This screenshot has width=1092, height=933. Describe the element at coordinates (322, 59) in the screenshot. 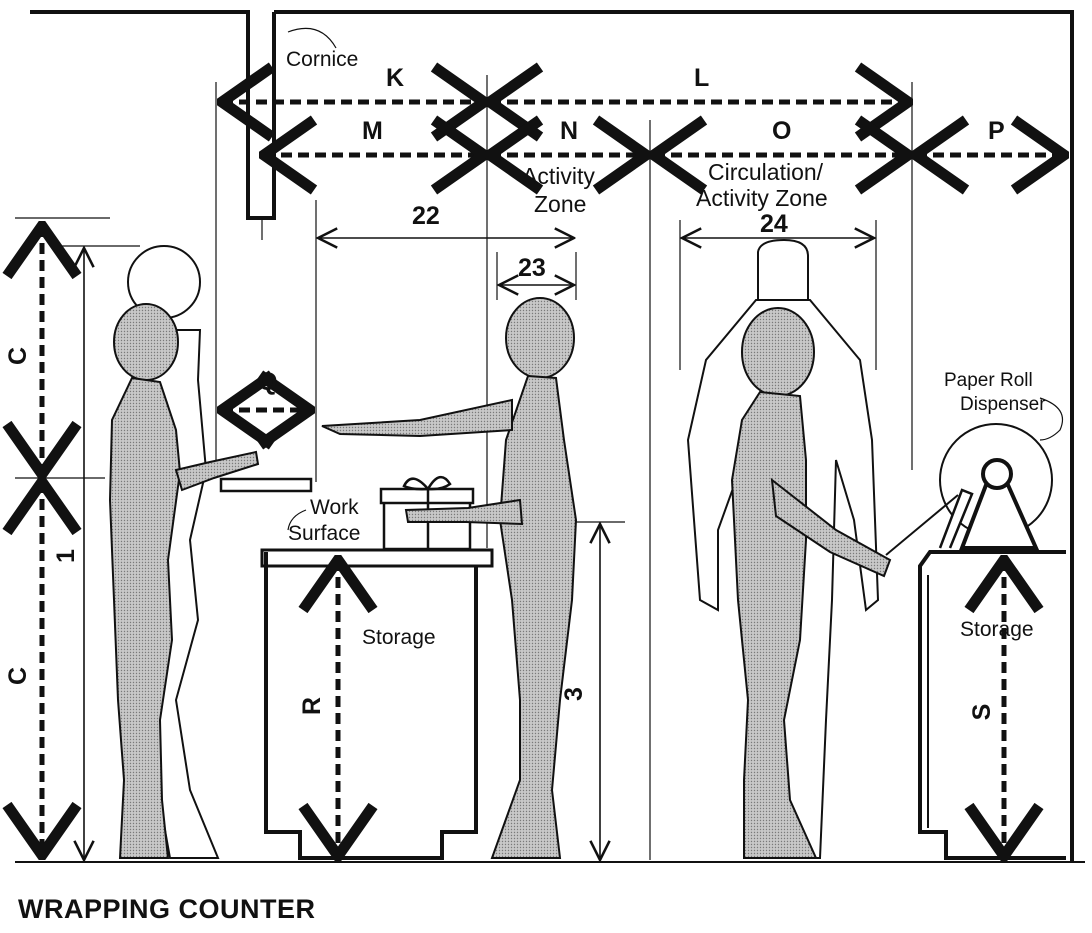

I see `label-cornice: Cornice` at that location.